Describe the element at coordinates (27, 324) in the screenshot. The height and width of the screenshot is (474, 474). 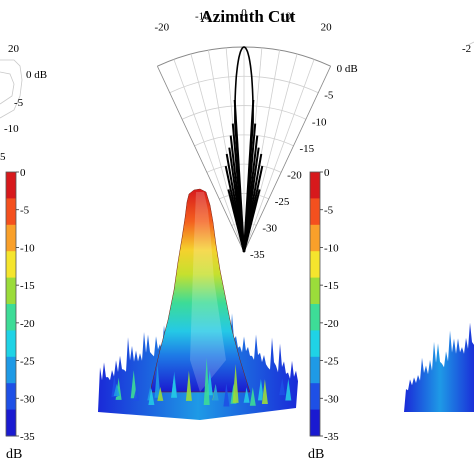
I see `left-colorbar-tick-4: -20` at that location.